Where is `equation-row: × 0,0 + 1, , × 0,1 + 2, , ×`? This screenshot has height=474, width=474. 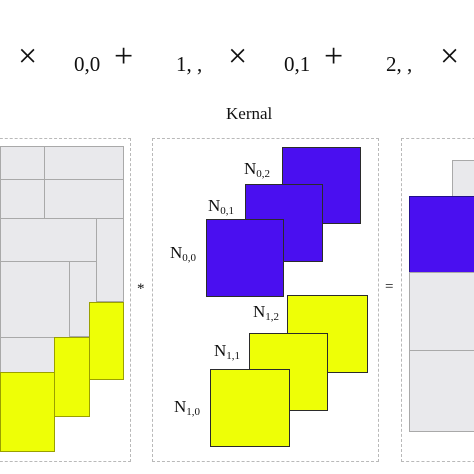 equation-row: × 0,0 + 1, , × 0,1 + 2, , × is located at coordinates (237, 59).